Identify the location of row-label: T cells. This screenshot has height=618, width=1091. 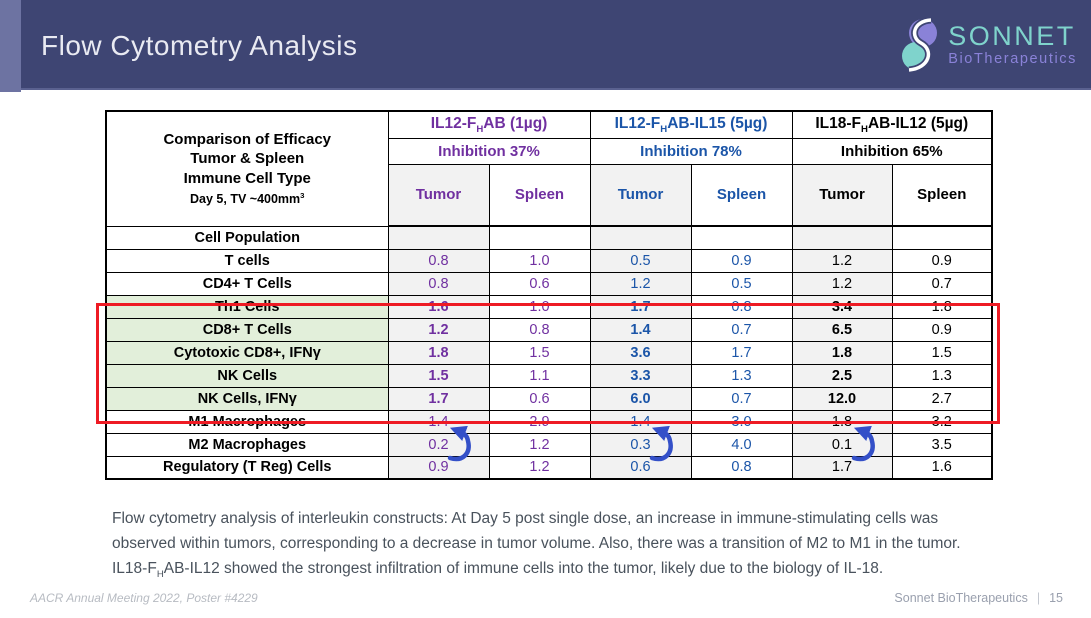
(247, 260).